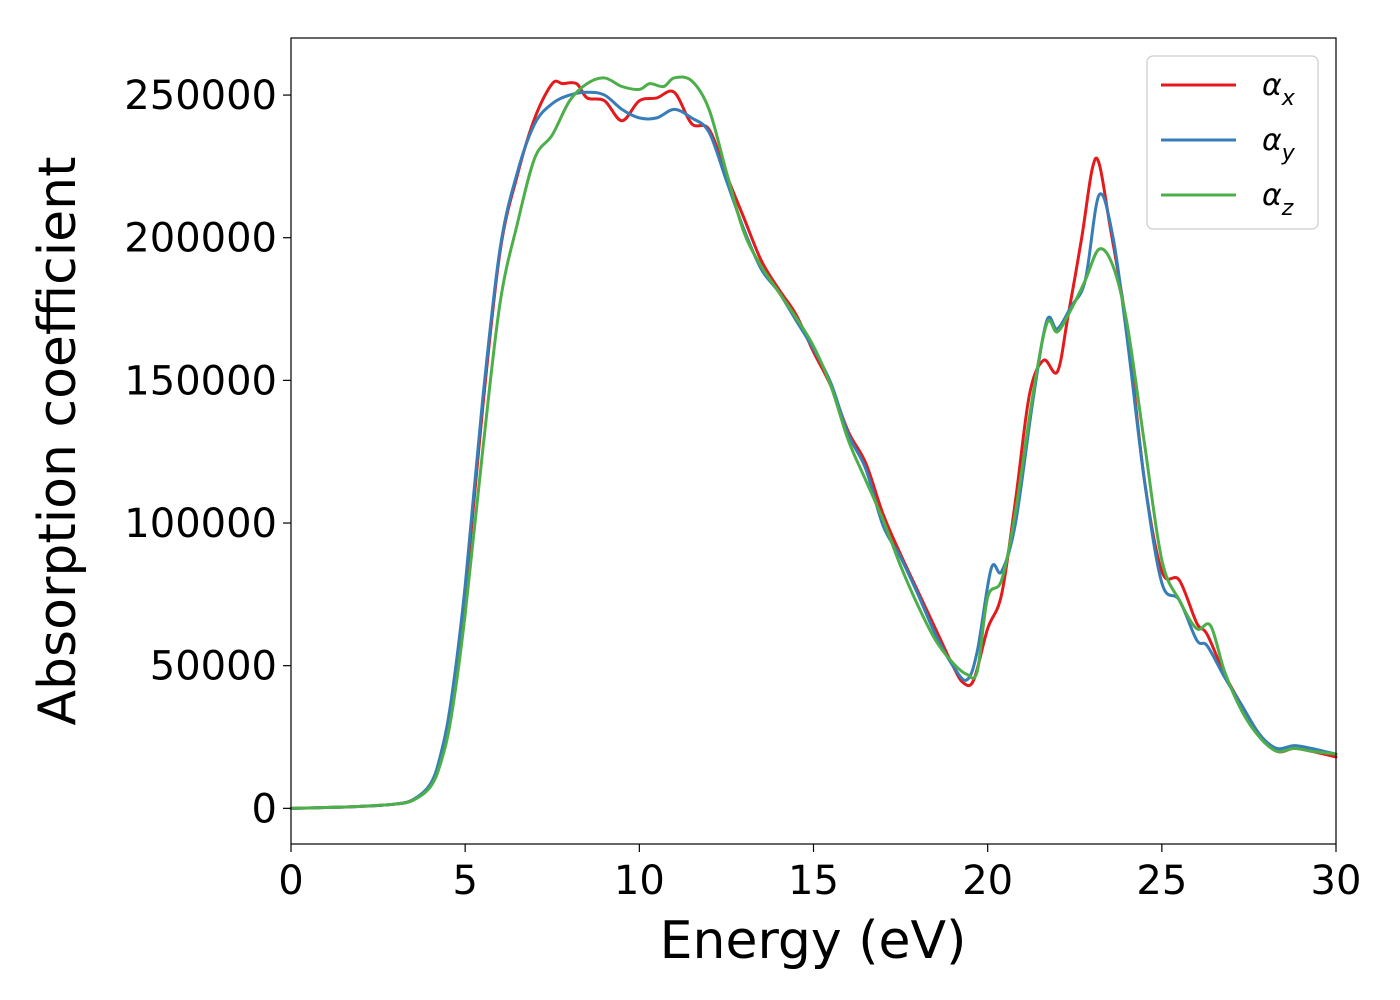 This screenshot has width=1400, height=1000. I want to click on x-tick-label: 25, so click(1161, 881).